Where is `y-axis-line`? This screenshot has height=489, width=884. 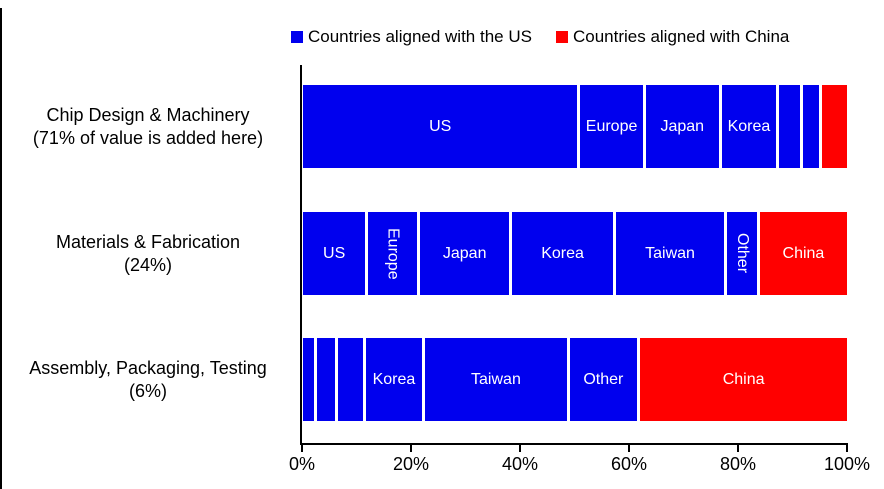 y-axis-line is located at coordinates (301, 255).